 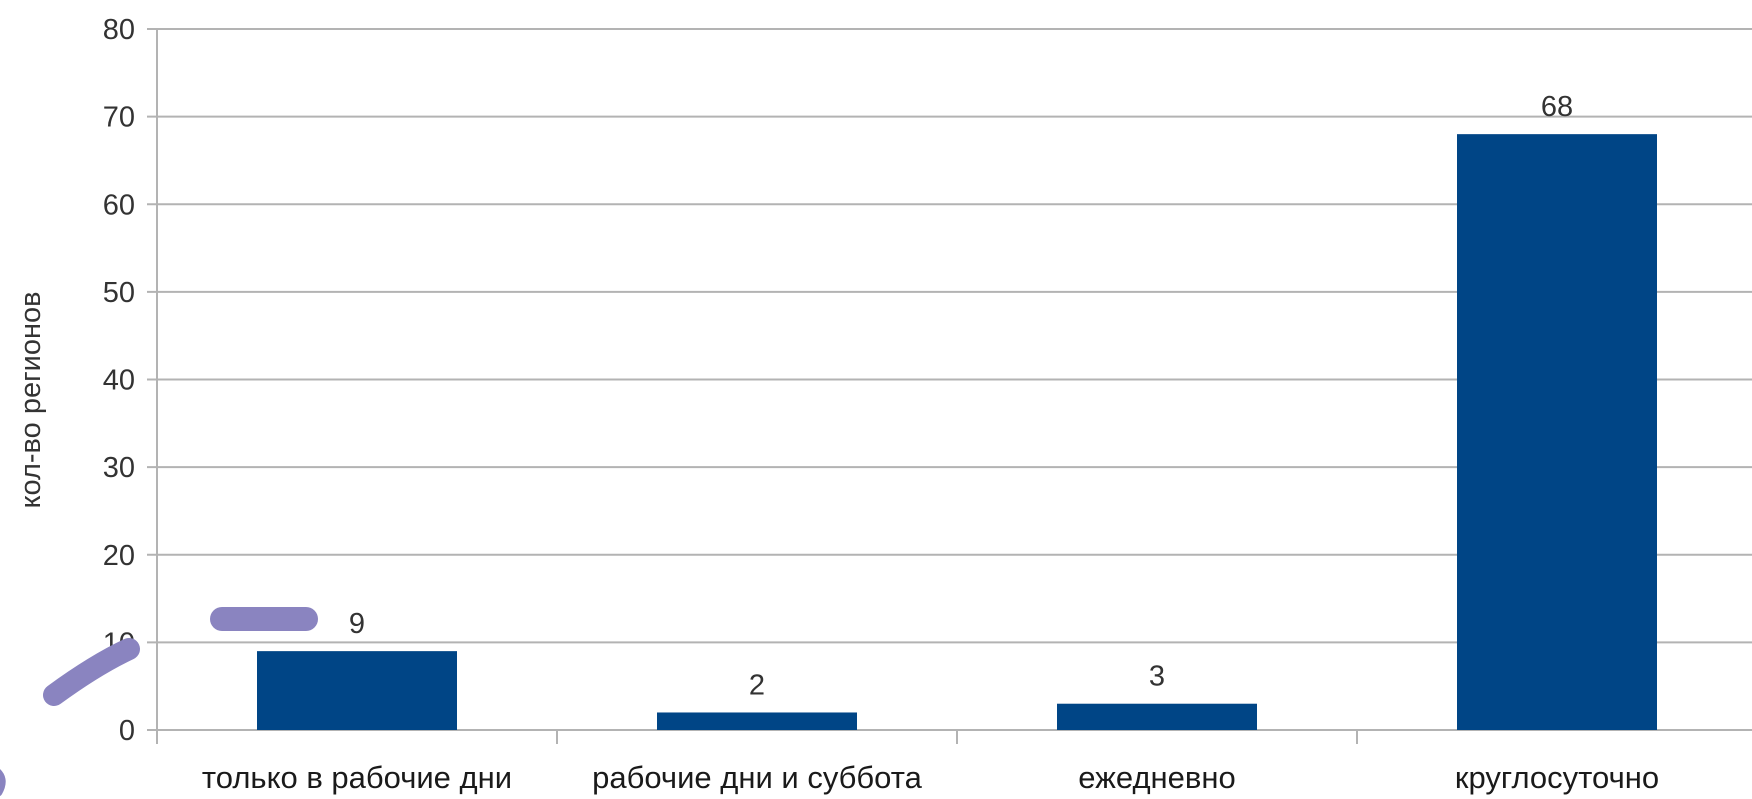 I want to click on pen-annotations, so click(x=159, y=702).